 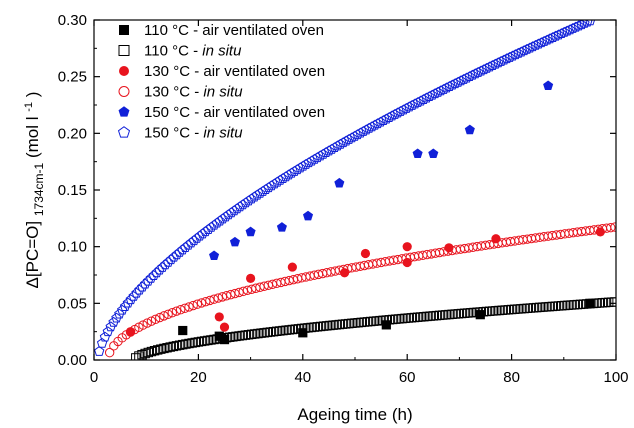 What do you see at coordinates (32, 137) in the screenshot?
I see `y-axis-title-unit: (mol l` at bounding box center [32, 137].